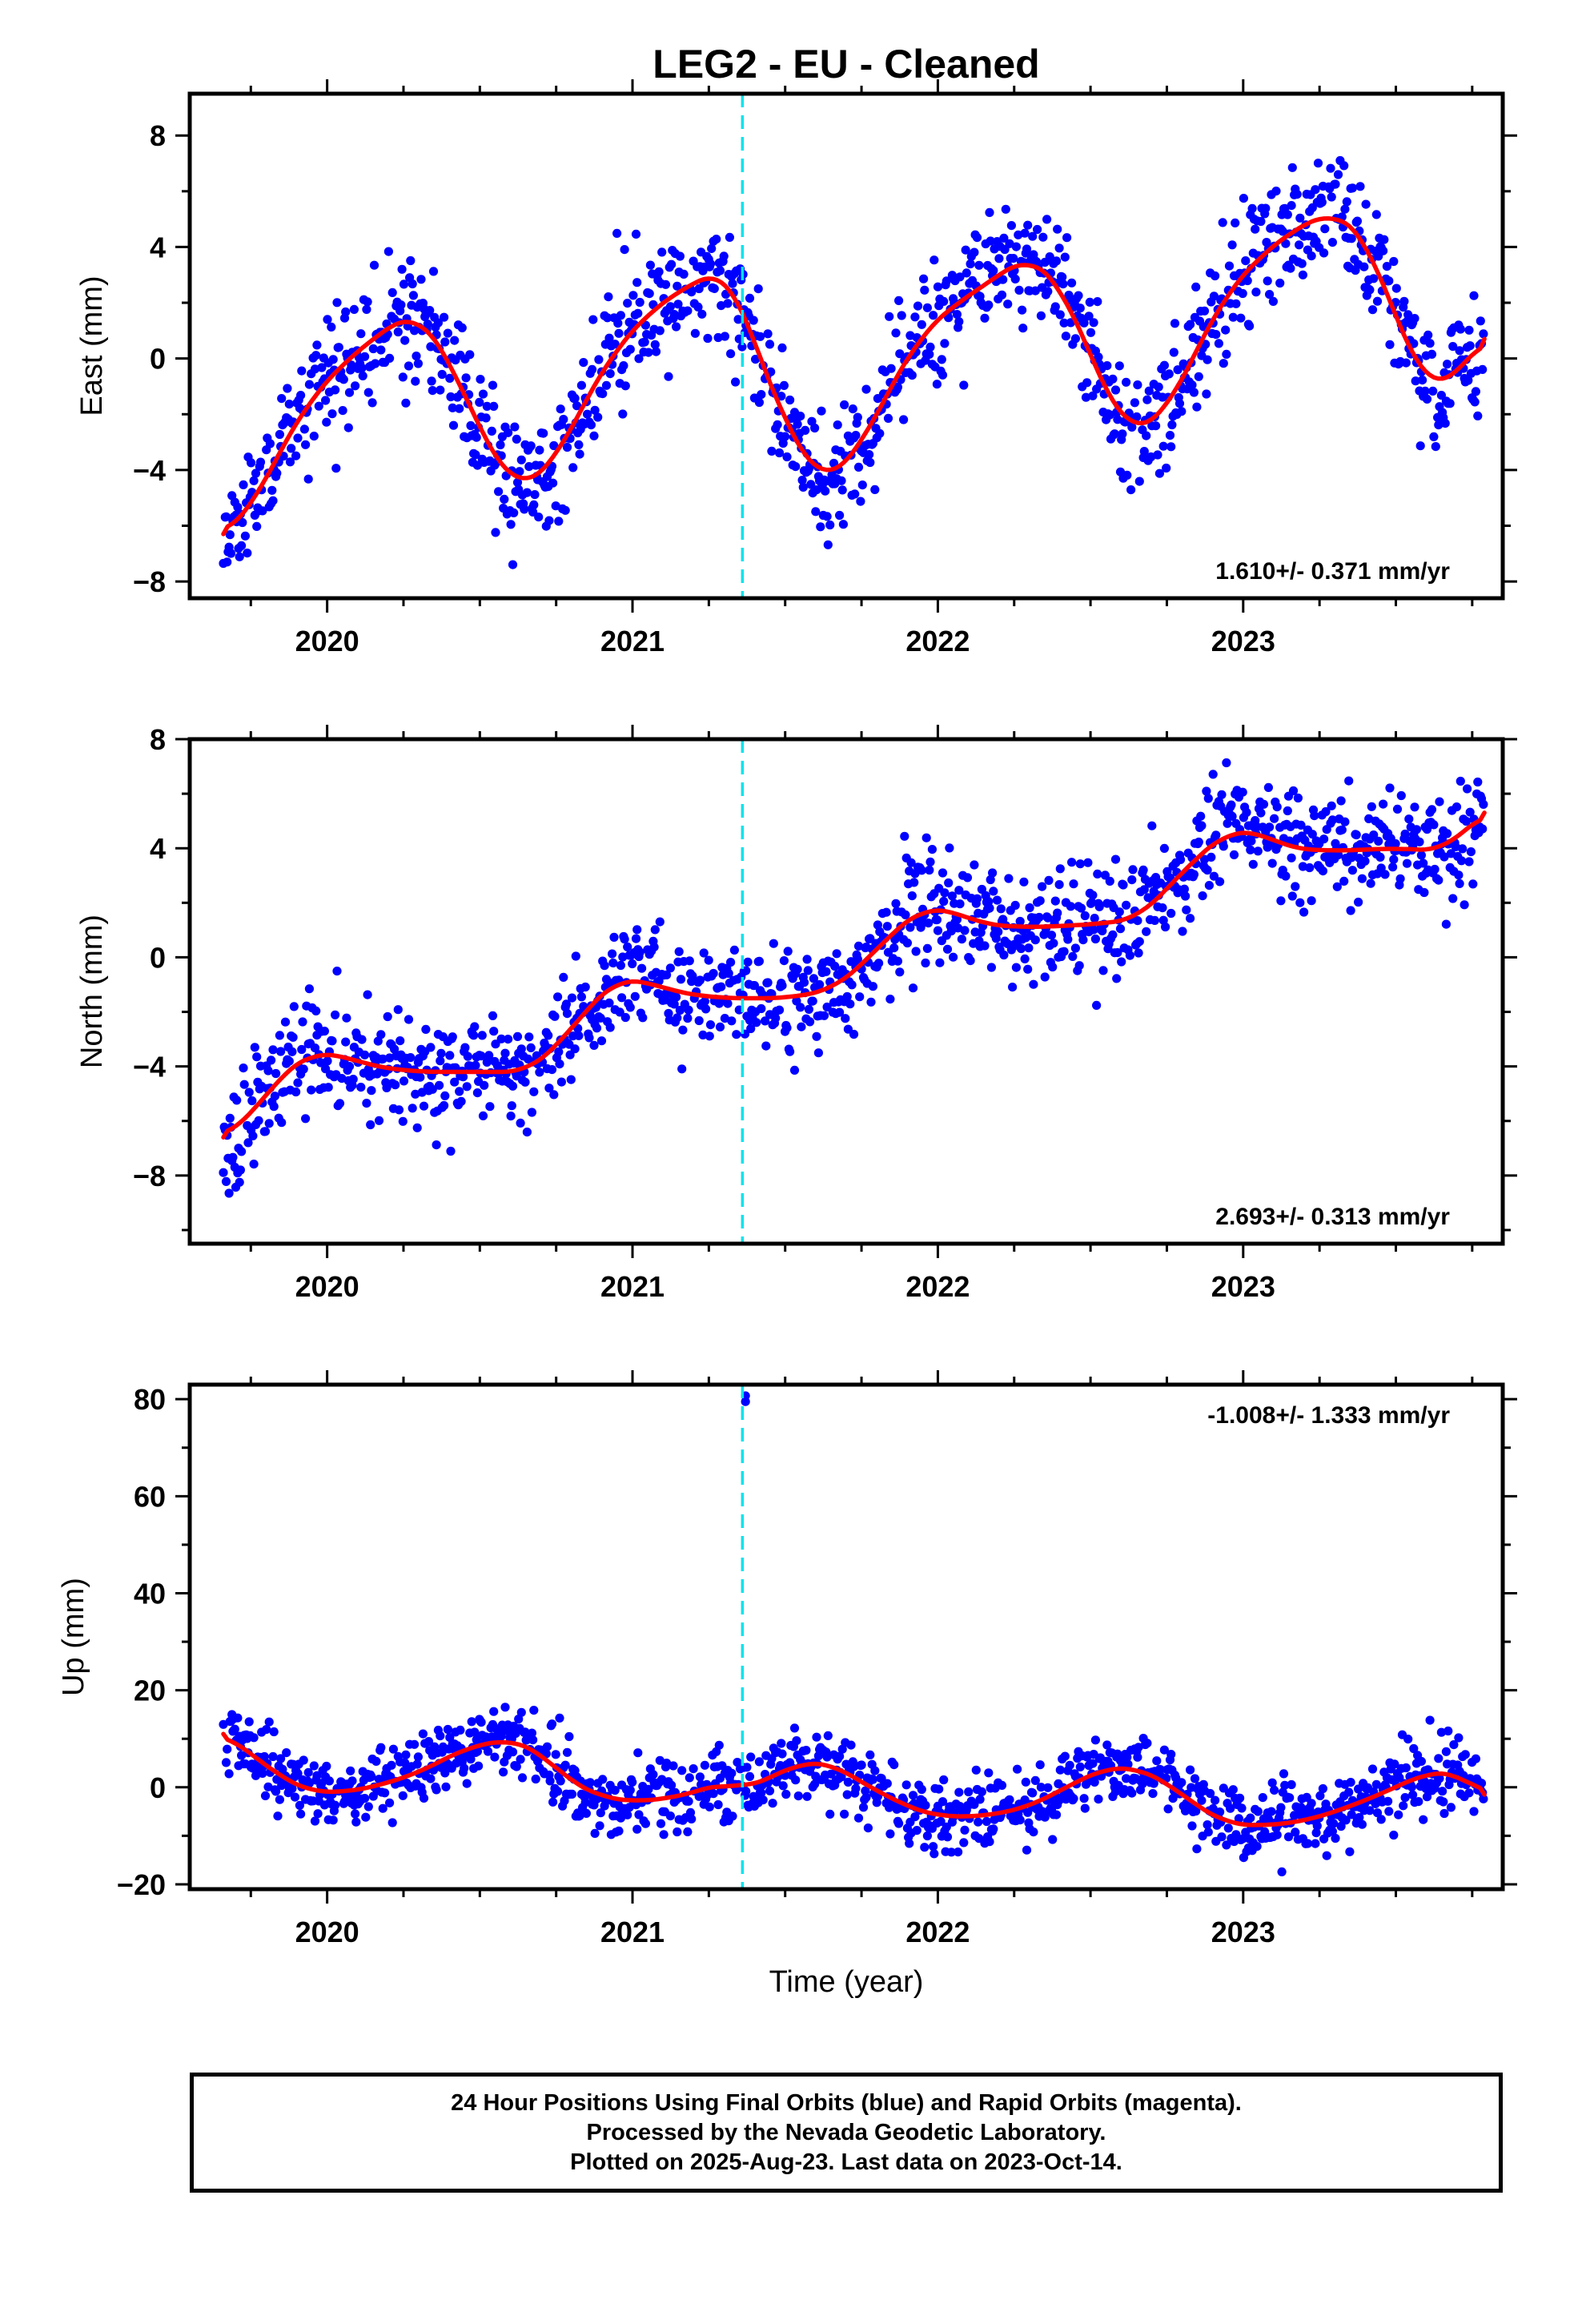 The image size is (1582, 2324). What do you see at coordinates (150, 1593) in the screenshot?
I see `y-tick-label: 40` at bounding box center [150, 1593].